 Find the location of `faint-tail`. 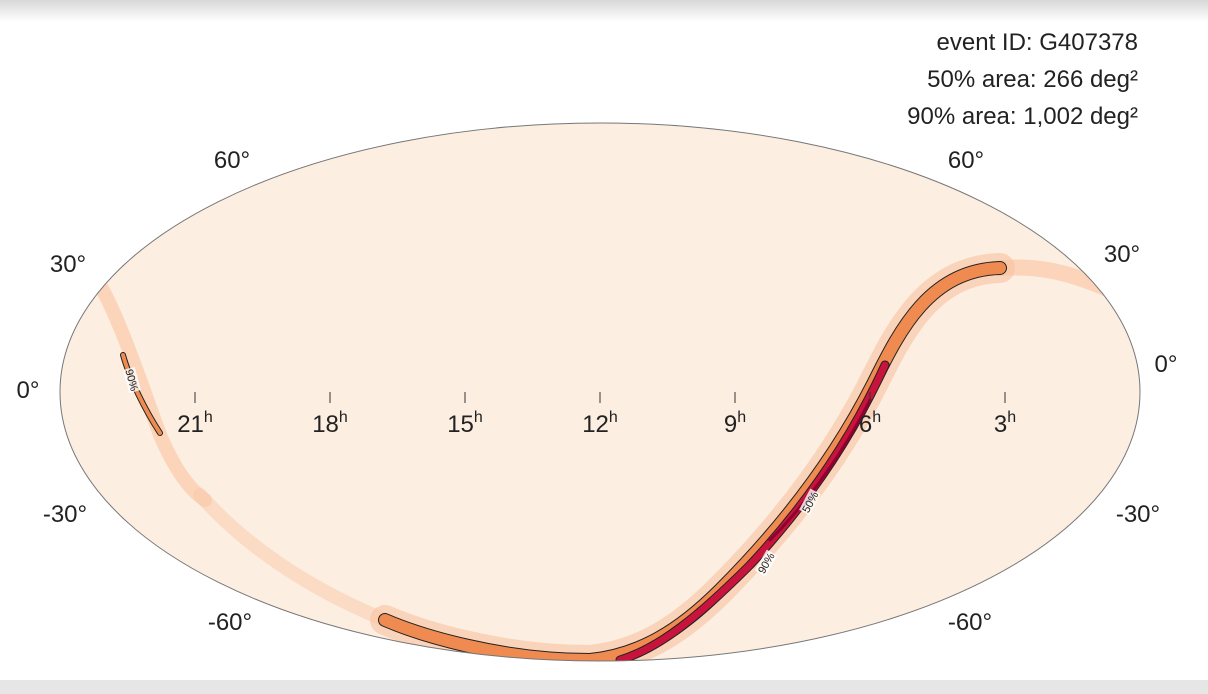

faint-tail is located at coordinates (292, 557).